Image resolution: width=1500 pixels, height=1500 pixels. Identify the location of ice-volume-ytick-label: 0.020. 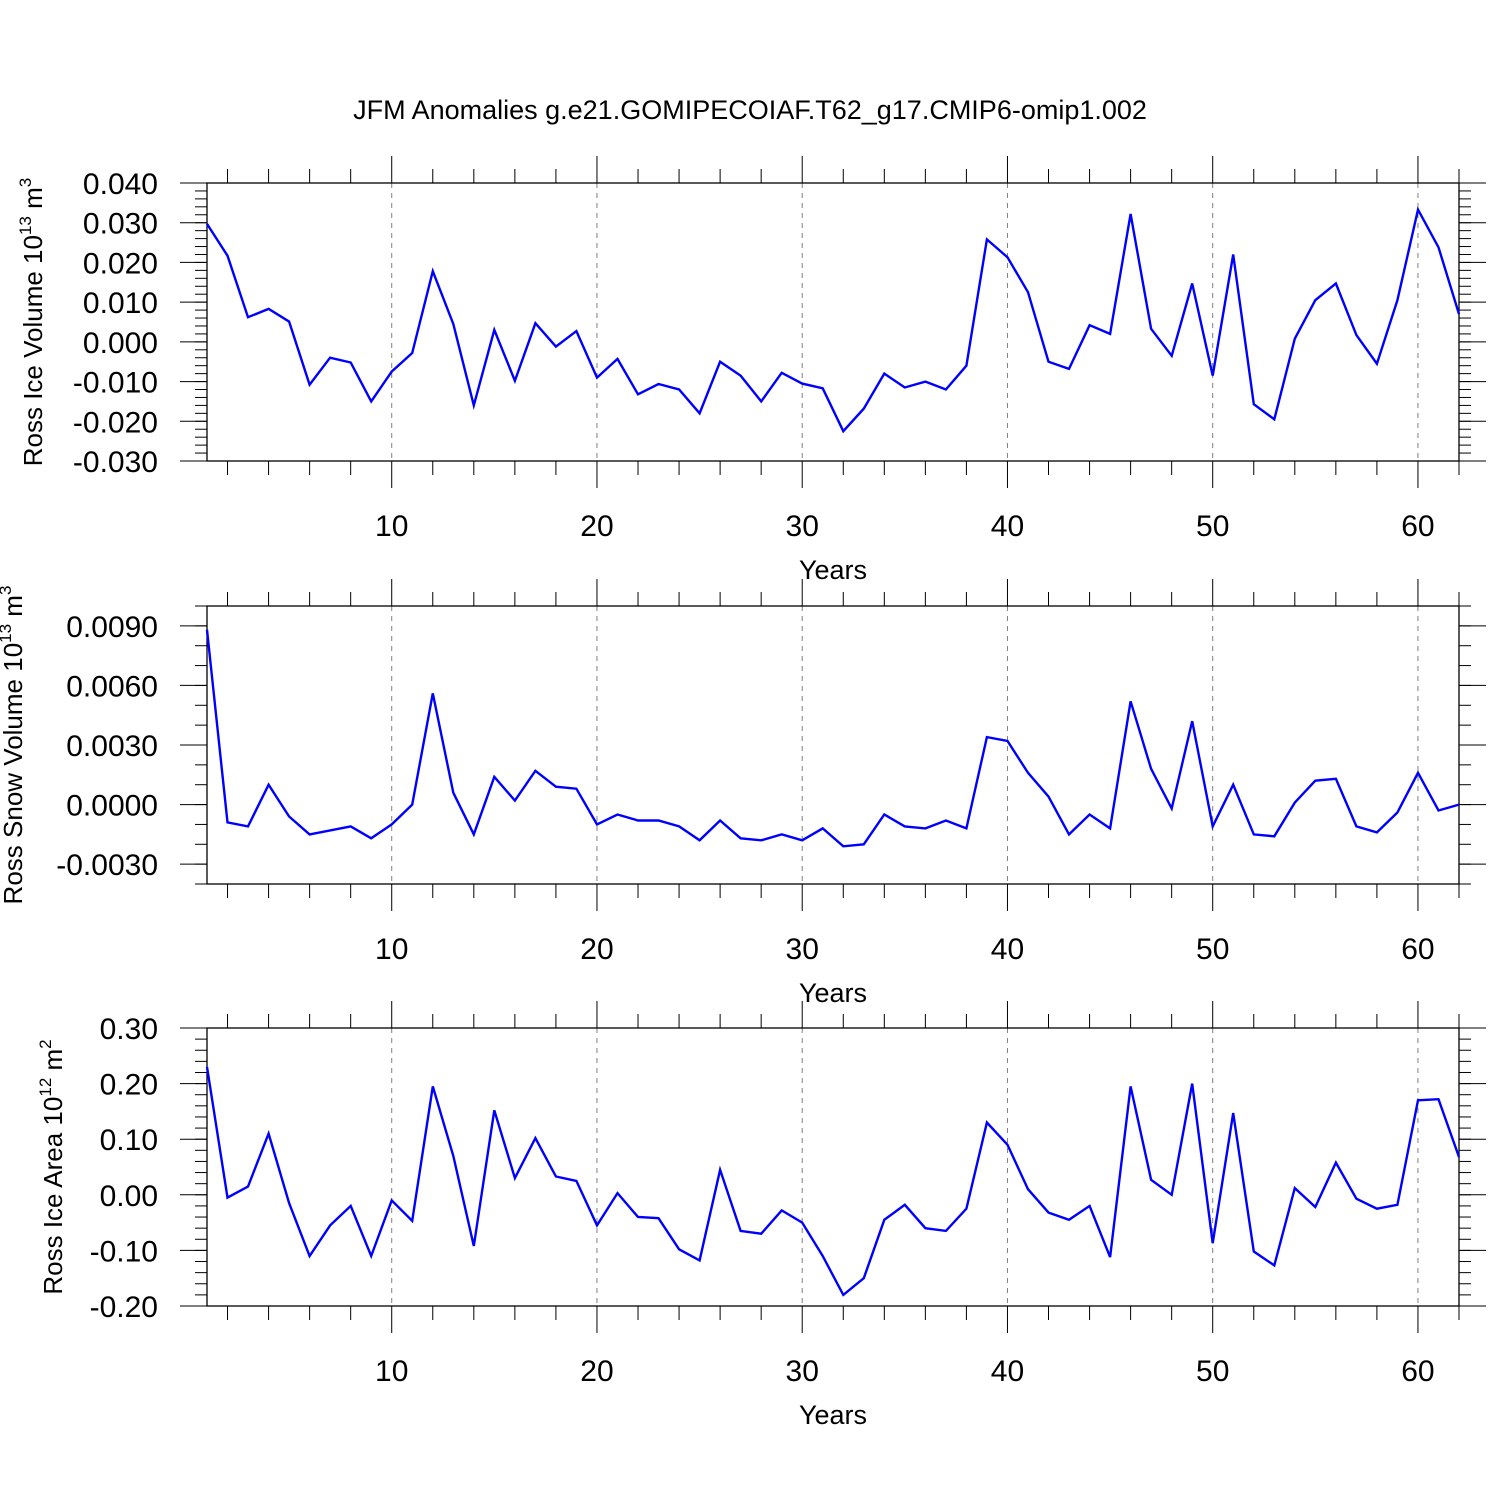
(120, 263).